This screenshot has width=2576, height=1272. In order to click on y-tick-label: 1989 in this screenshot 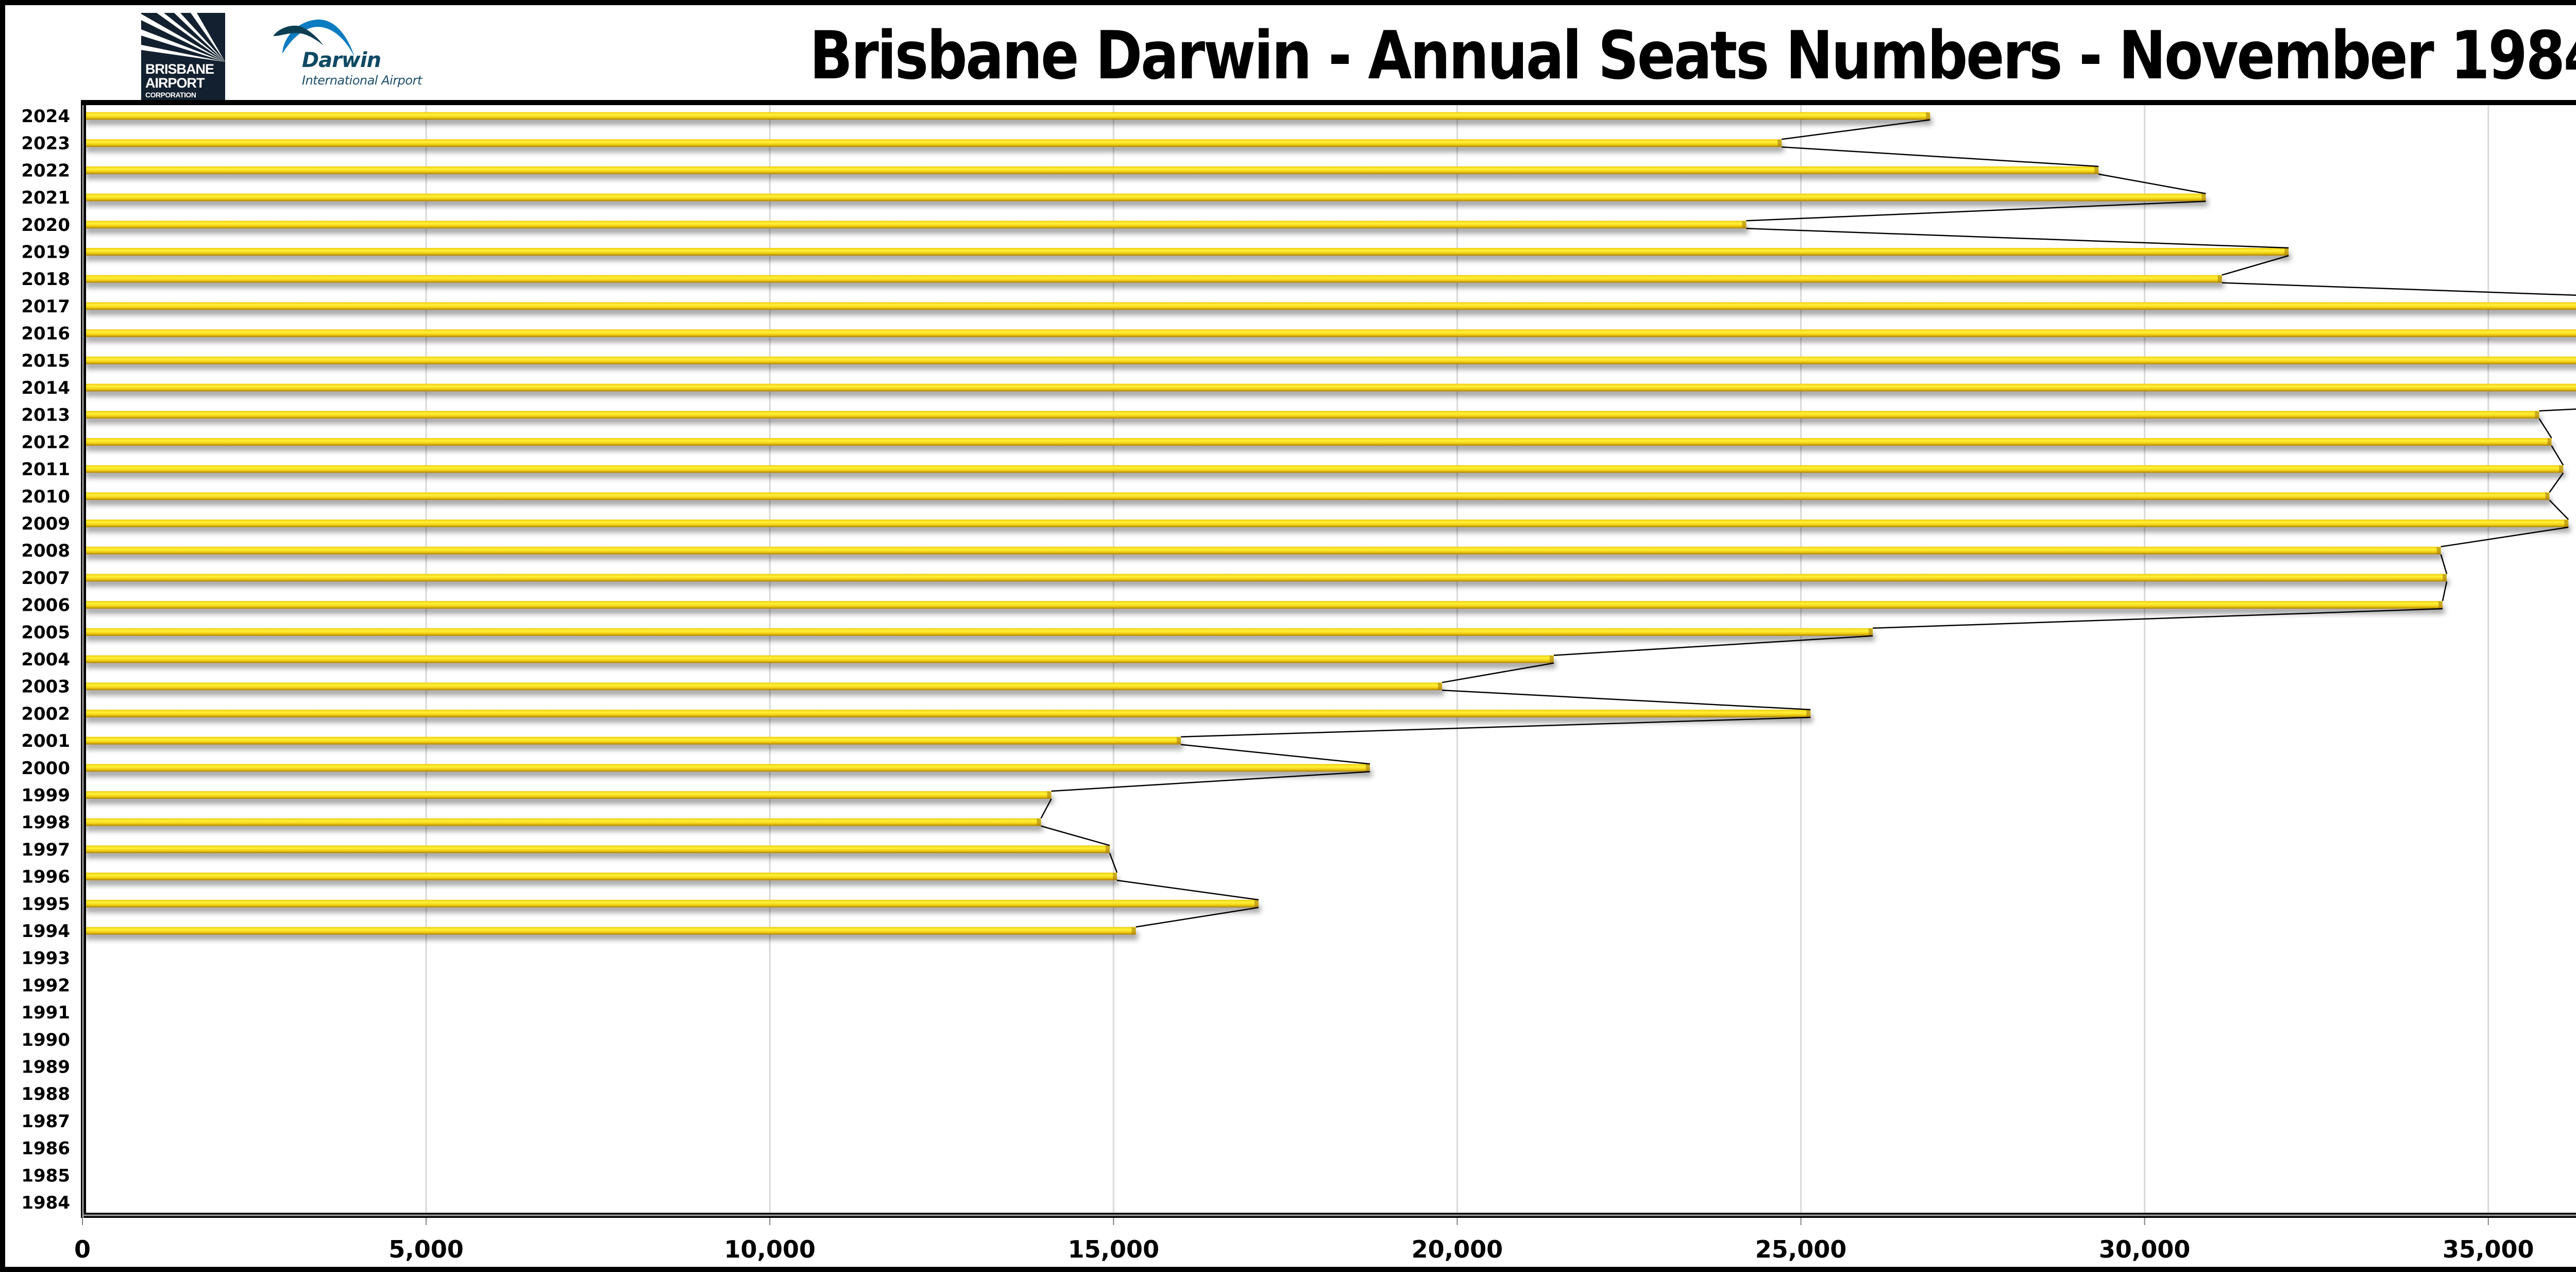, I will do `click(45, 1067)`.